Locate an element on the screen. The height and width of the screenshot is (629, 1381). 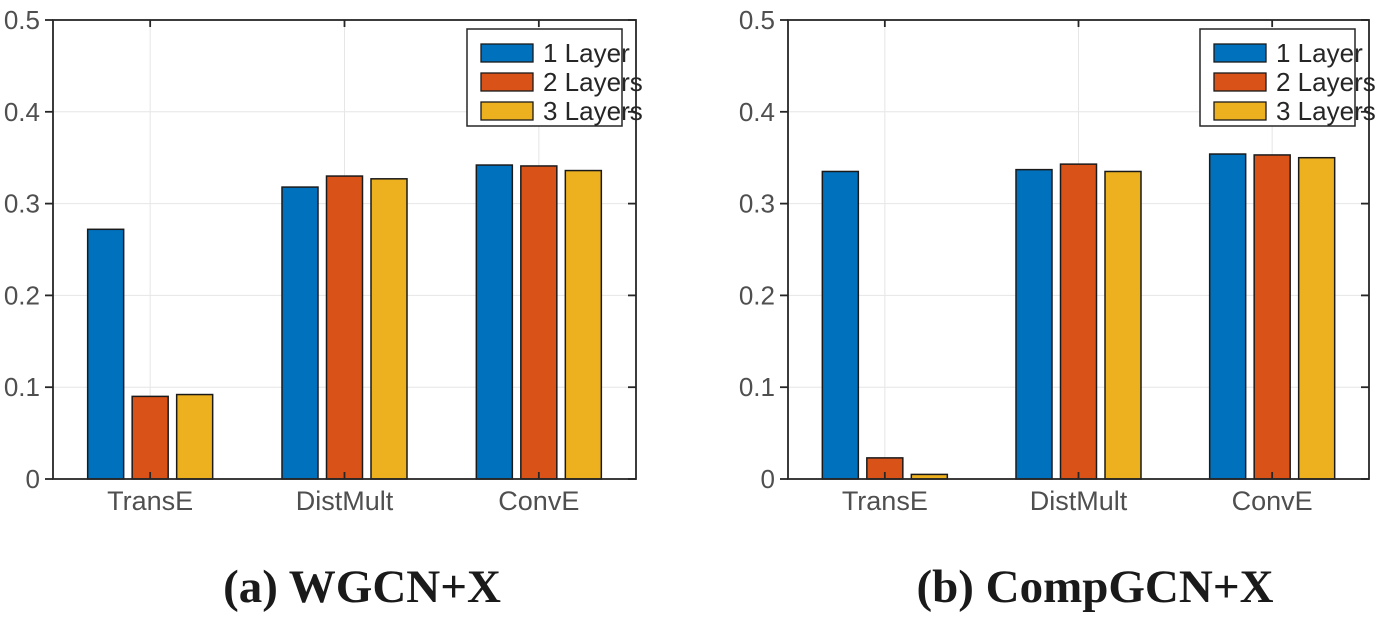
bar-b-ConvE-2 Layers is located at coordinates (1272, 317).